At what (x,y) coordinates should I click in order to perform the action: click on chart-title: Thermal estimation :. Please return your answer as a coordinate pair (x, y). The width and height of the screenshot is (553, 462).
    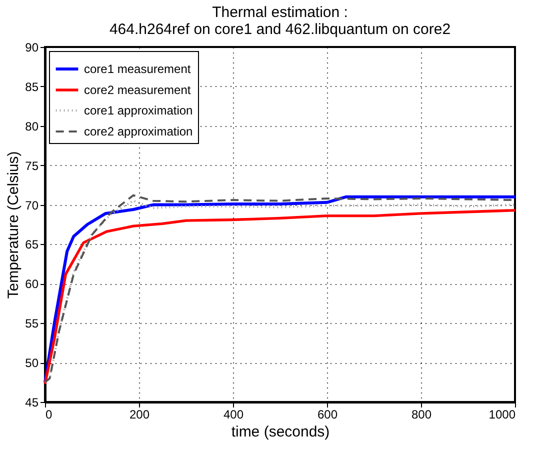
    Looking at the image, I should click on (280, 12).